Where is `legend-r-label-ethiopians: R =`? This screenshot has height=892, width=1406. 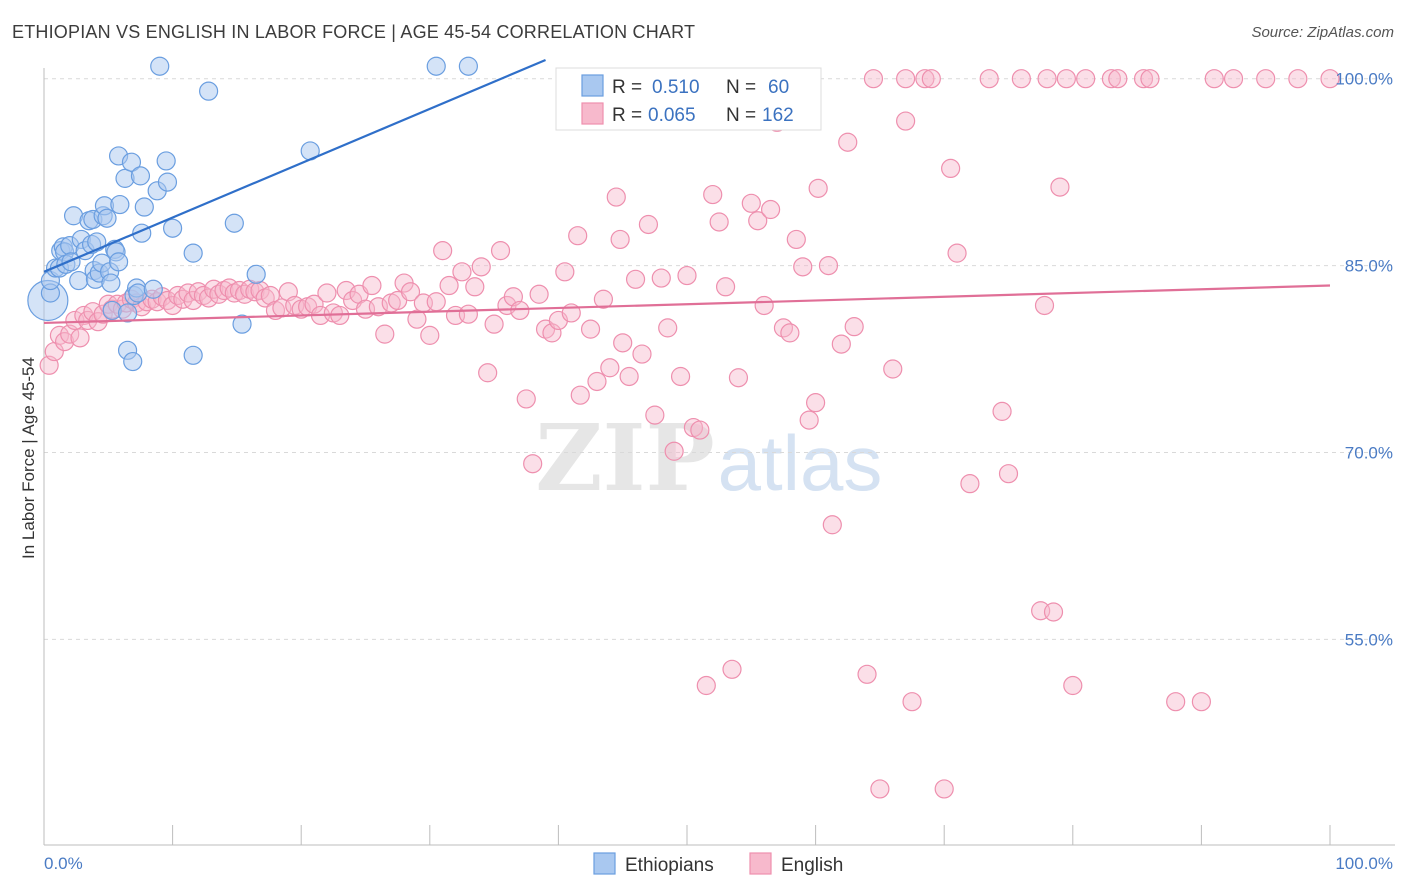 legend-r-label-ethiopians: R = is located at coordinates (627, 87).